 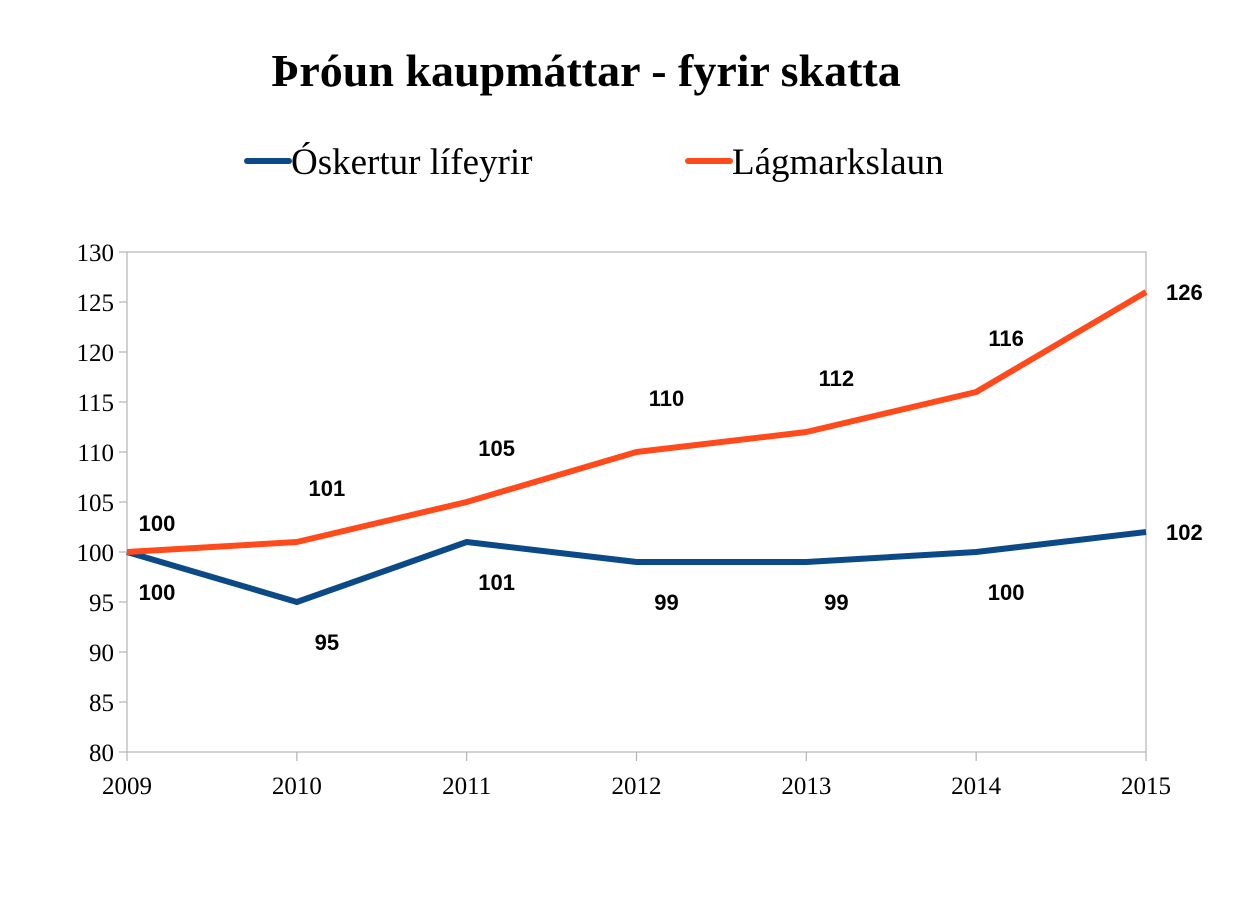 I want to click on legend-label-0: Óskertur lífeyrir, so click(x=411, y=162).